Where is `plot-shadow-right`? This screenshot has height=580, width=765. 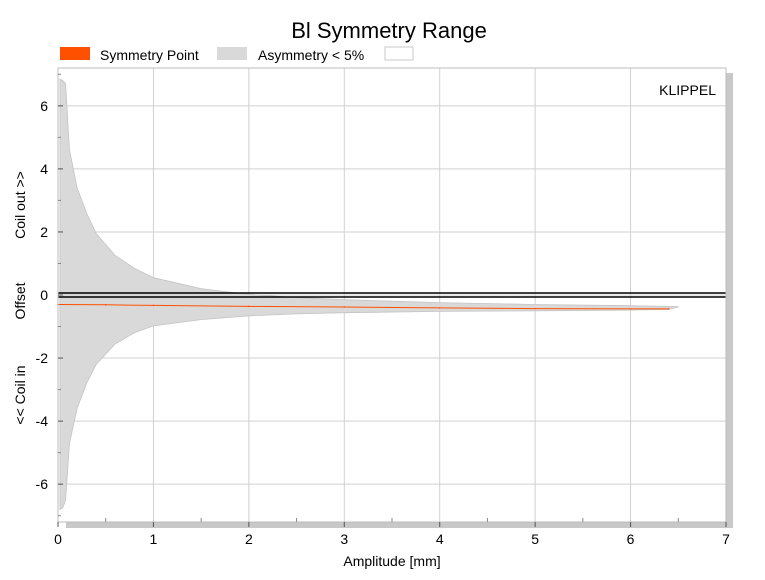 plot-shadow-right is located at coordinates (729, 300).